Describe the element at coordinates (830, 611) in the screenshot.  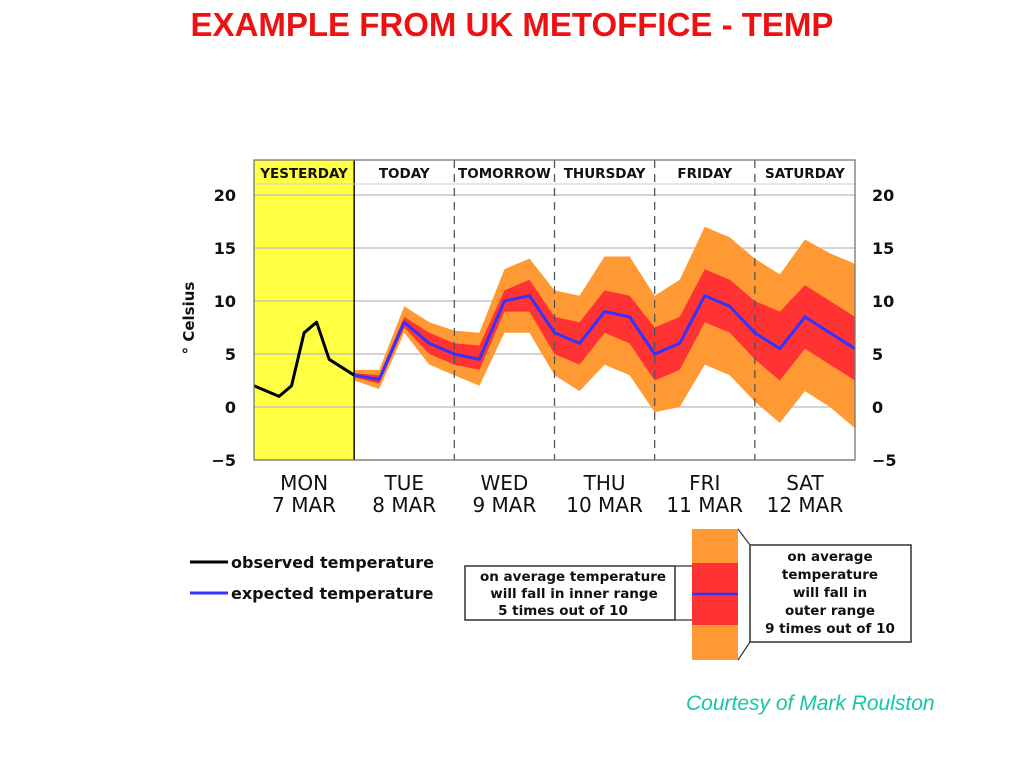
I see `outer-note-line: outer range` at that location.